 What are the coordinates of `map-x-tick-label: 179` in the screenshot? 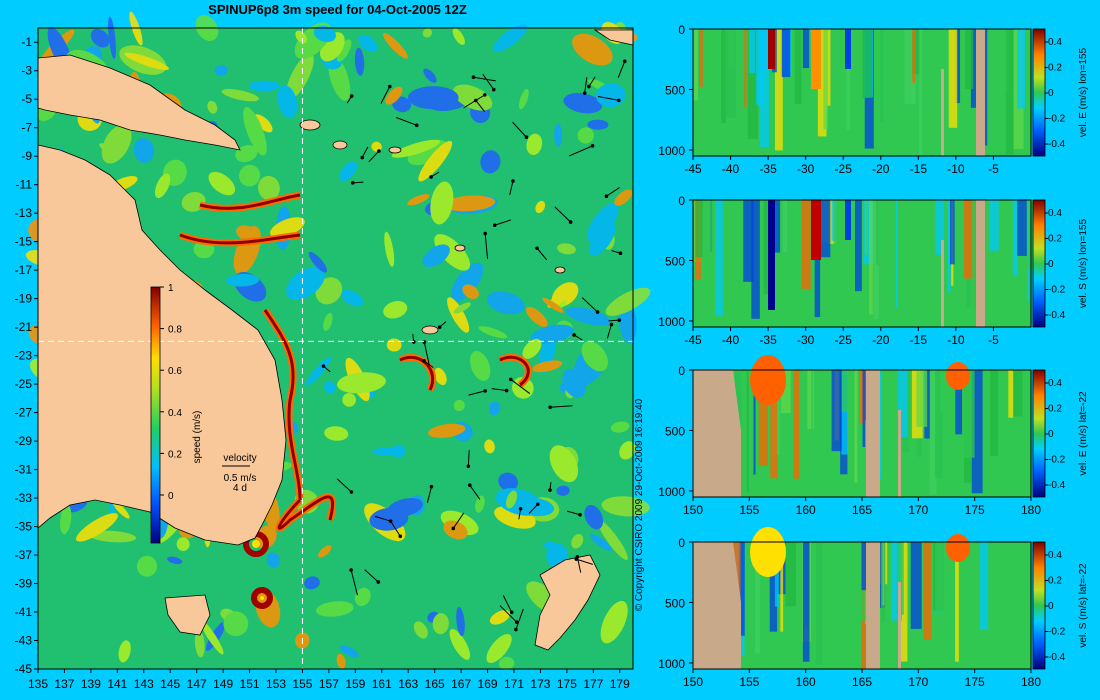 It's located at (620, 684).